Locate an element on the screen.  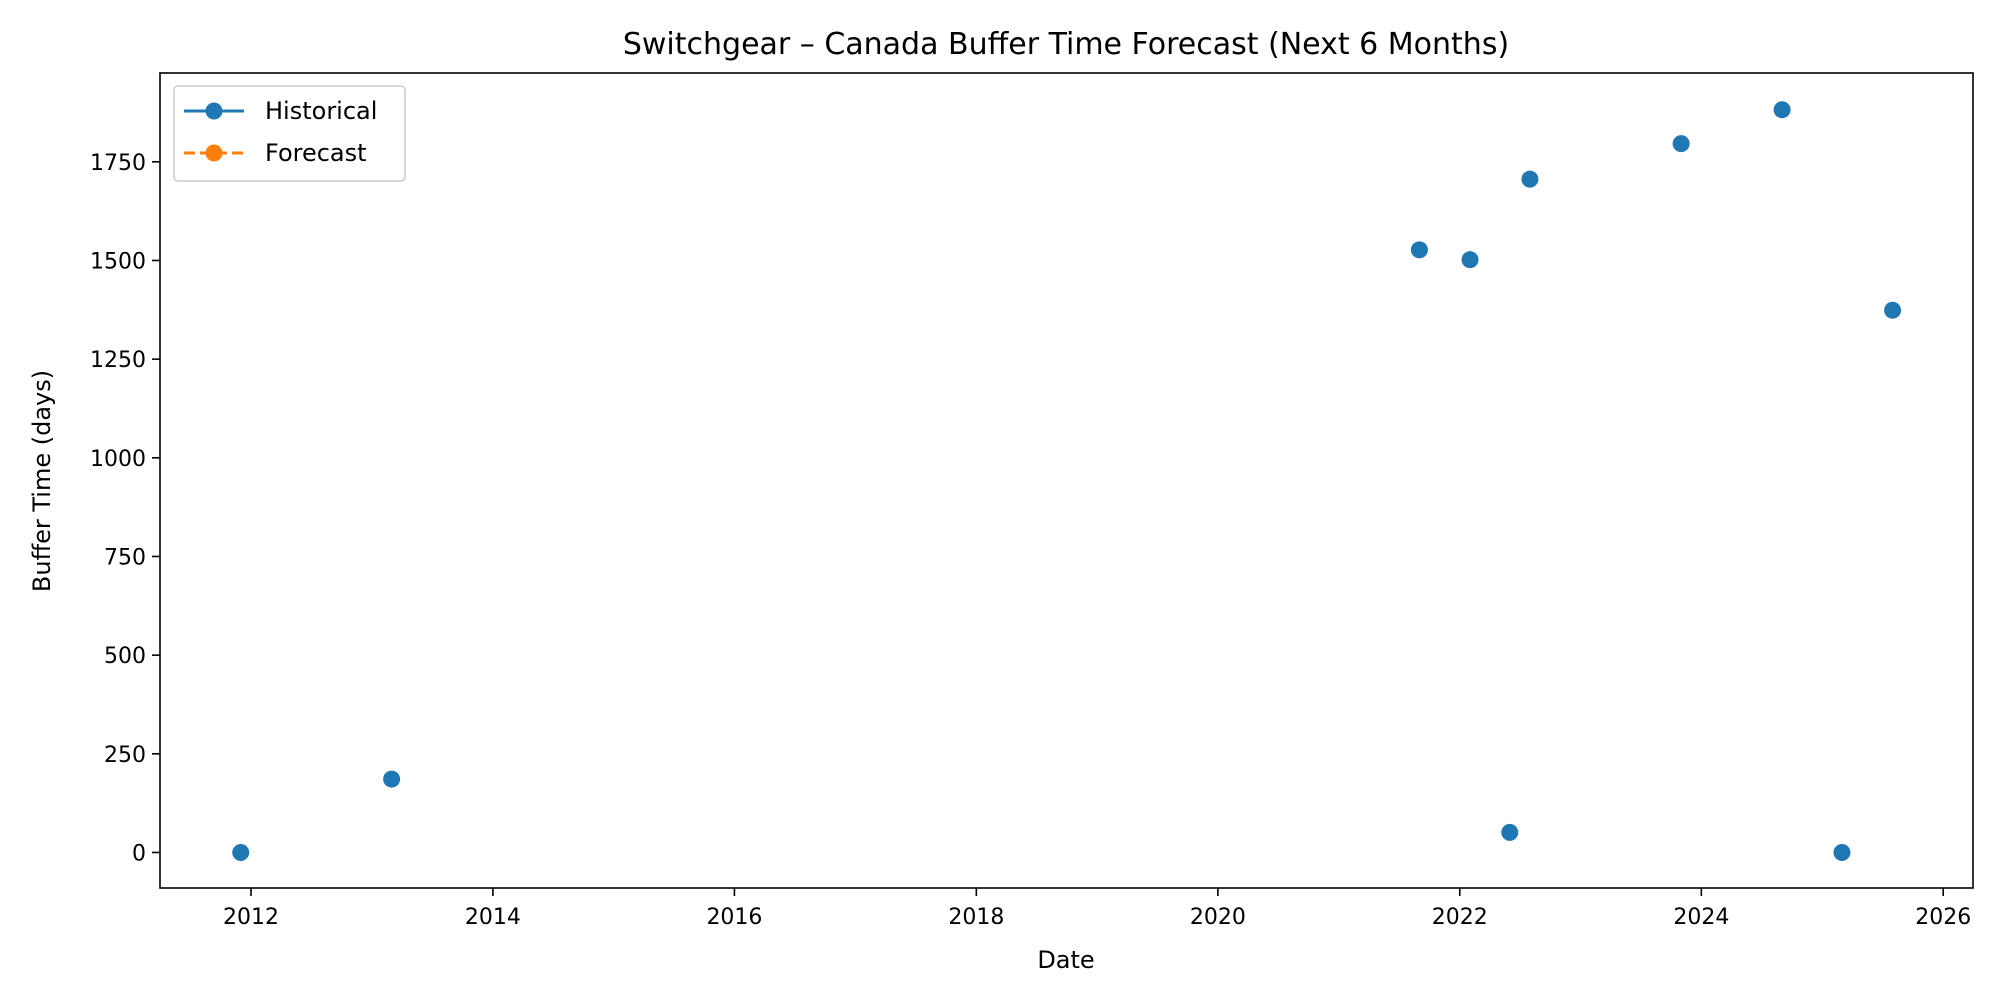
legend-label: Historical is located at coordinates (321, 111).